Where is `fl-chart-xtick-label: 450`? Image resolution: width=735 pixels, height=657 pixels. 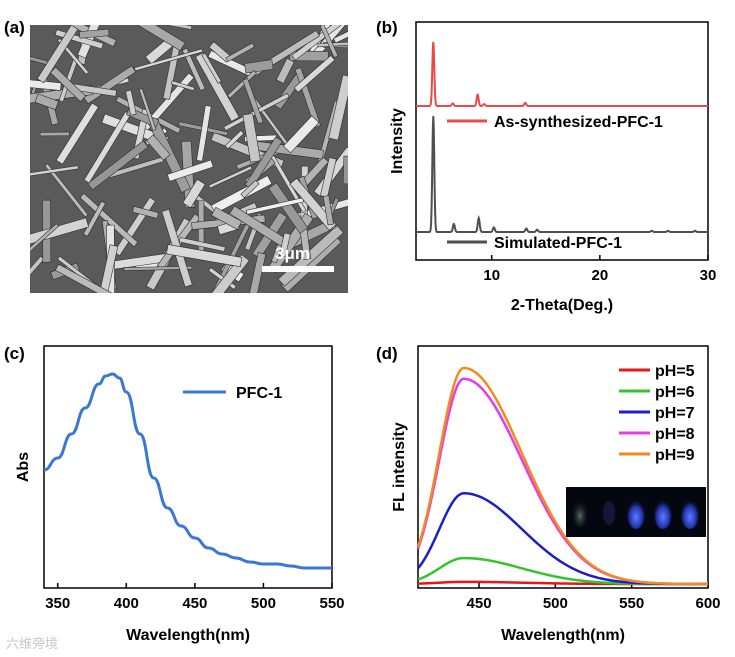 fl-chart-xtick-label: 450 is located at coordinates (479, 603).